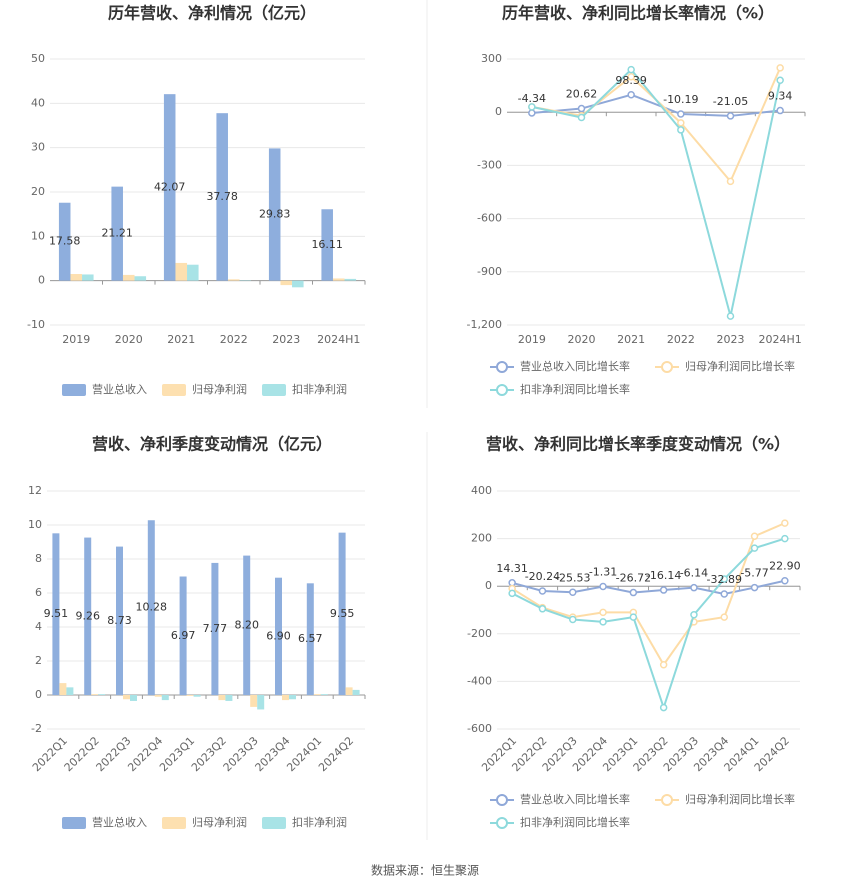 The image size is (850, 891). What do you see at coordinates (38, 235) in the screenshot?
I see `y-tick-label: 10` at bounding box center [38, 235].